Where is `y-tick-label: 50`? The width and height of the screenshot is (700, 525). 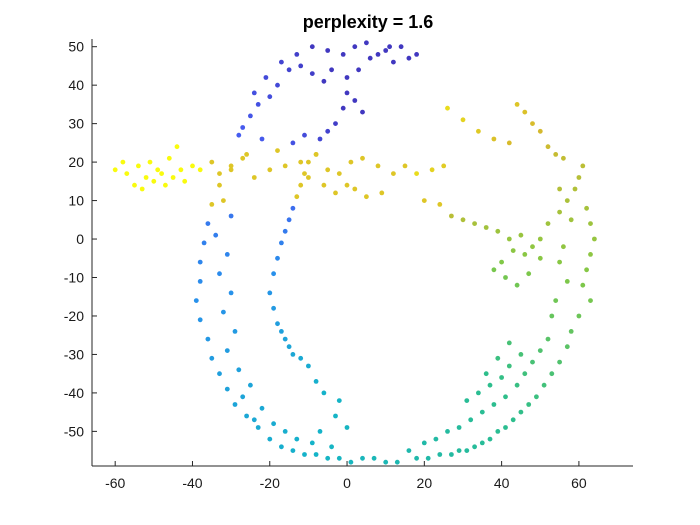
y-tick-label: 50 is located at coordinates (76, 47).